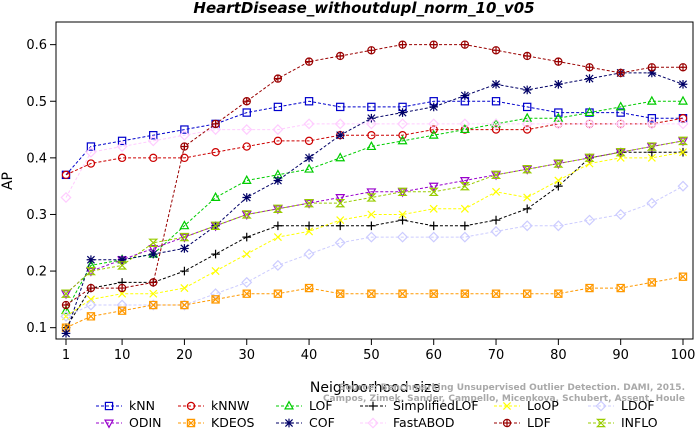  I want to click on legend-marker-ldf, so click(507, 423).